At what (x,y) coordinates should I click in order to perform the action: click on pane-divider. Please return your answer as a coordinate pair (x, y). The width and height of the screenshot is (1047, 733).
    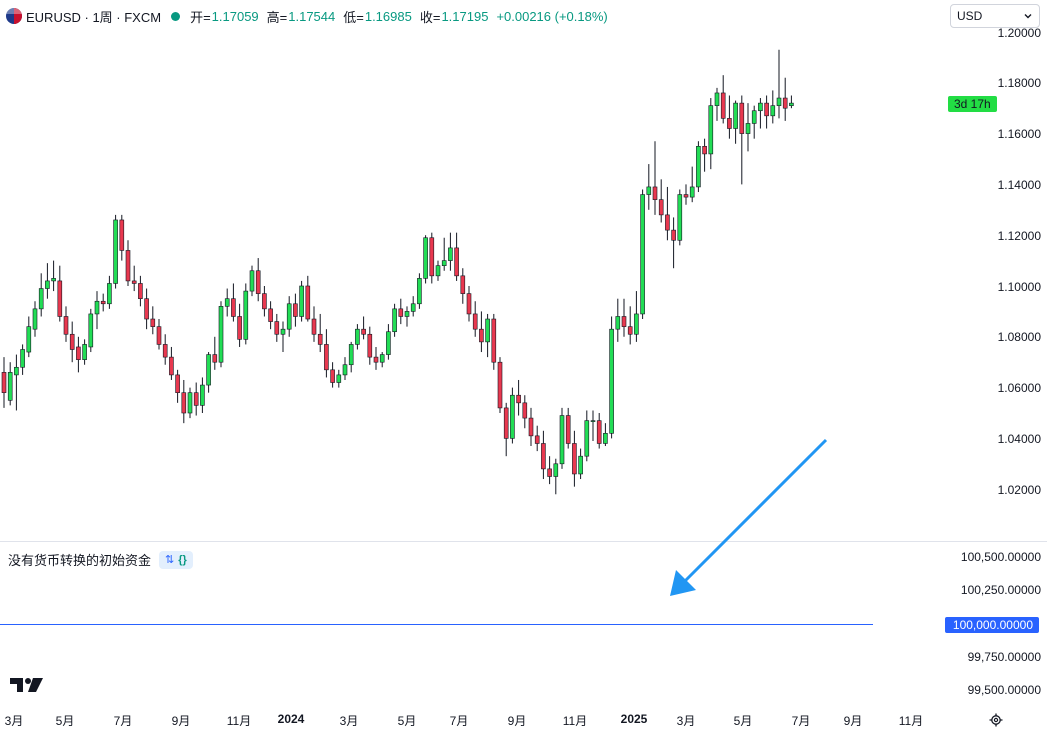
    Looking at the image, I should click on (523, 541).